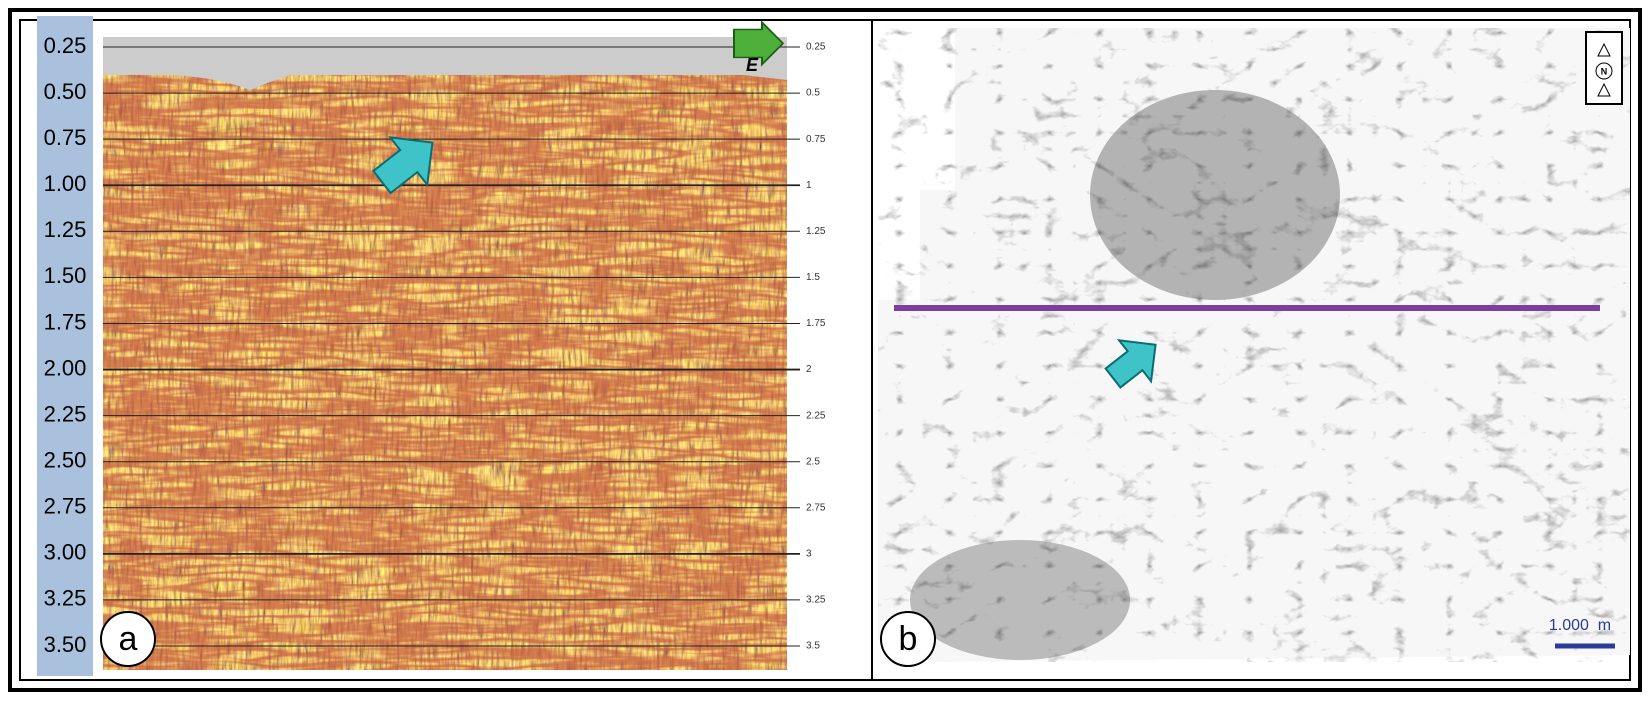  What do you see at coordinates (813, 461) in the screenshot?
I see `time-label-right: 2.5` at bounding box center [813, 461].